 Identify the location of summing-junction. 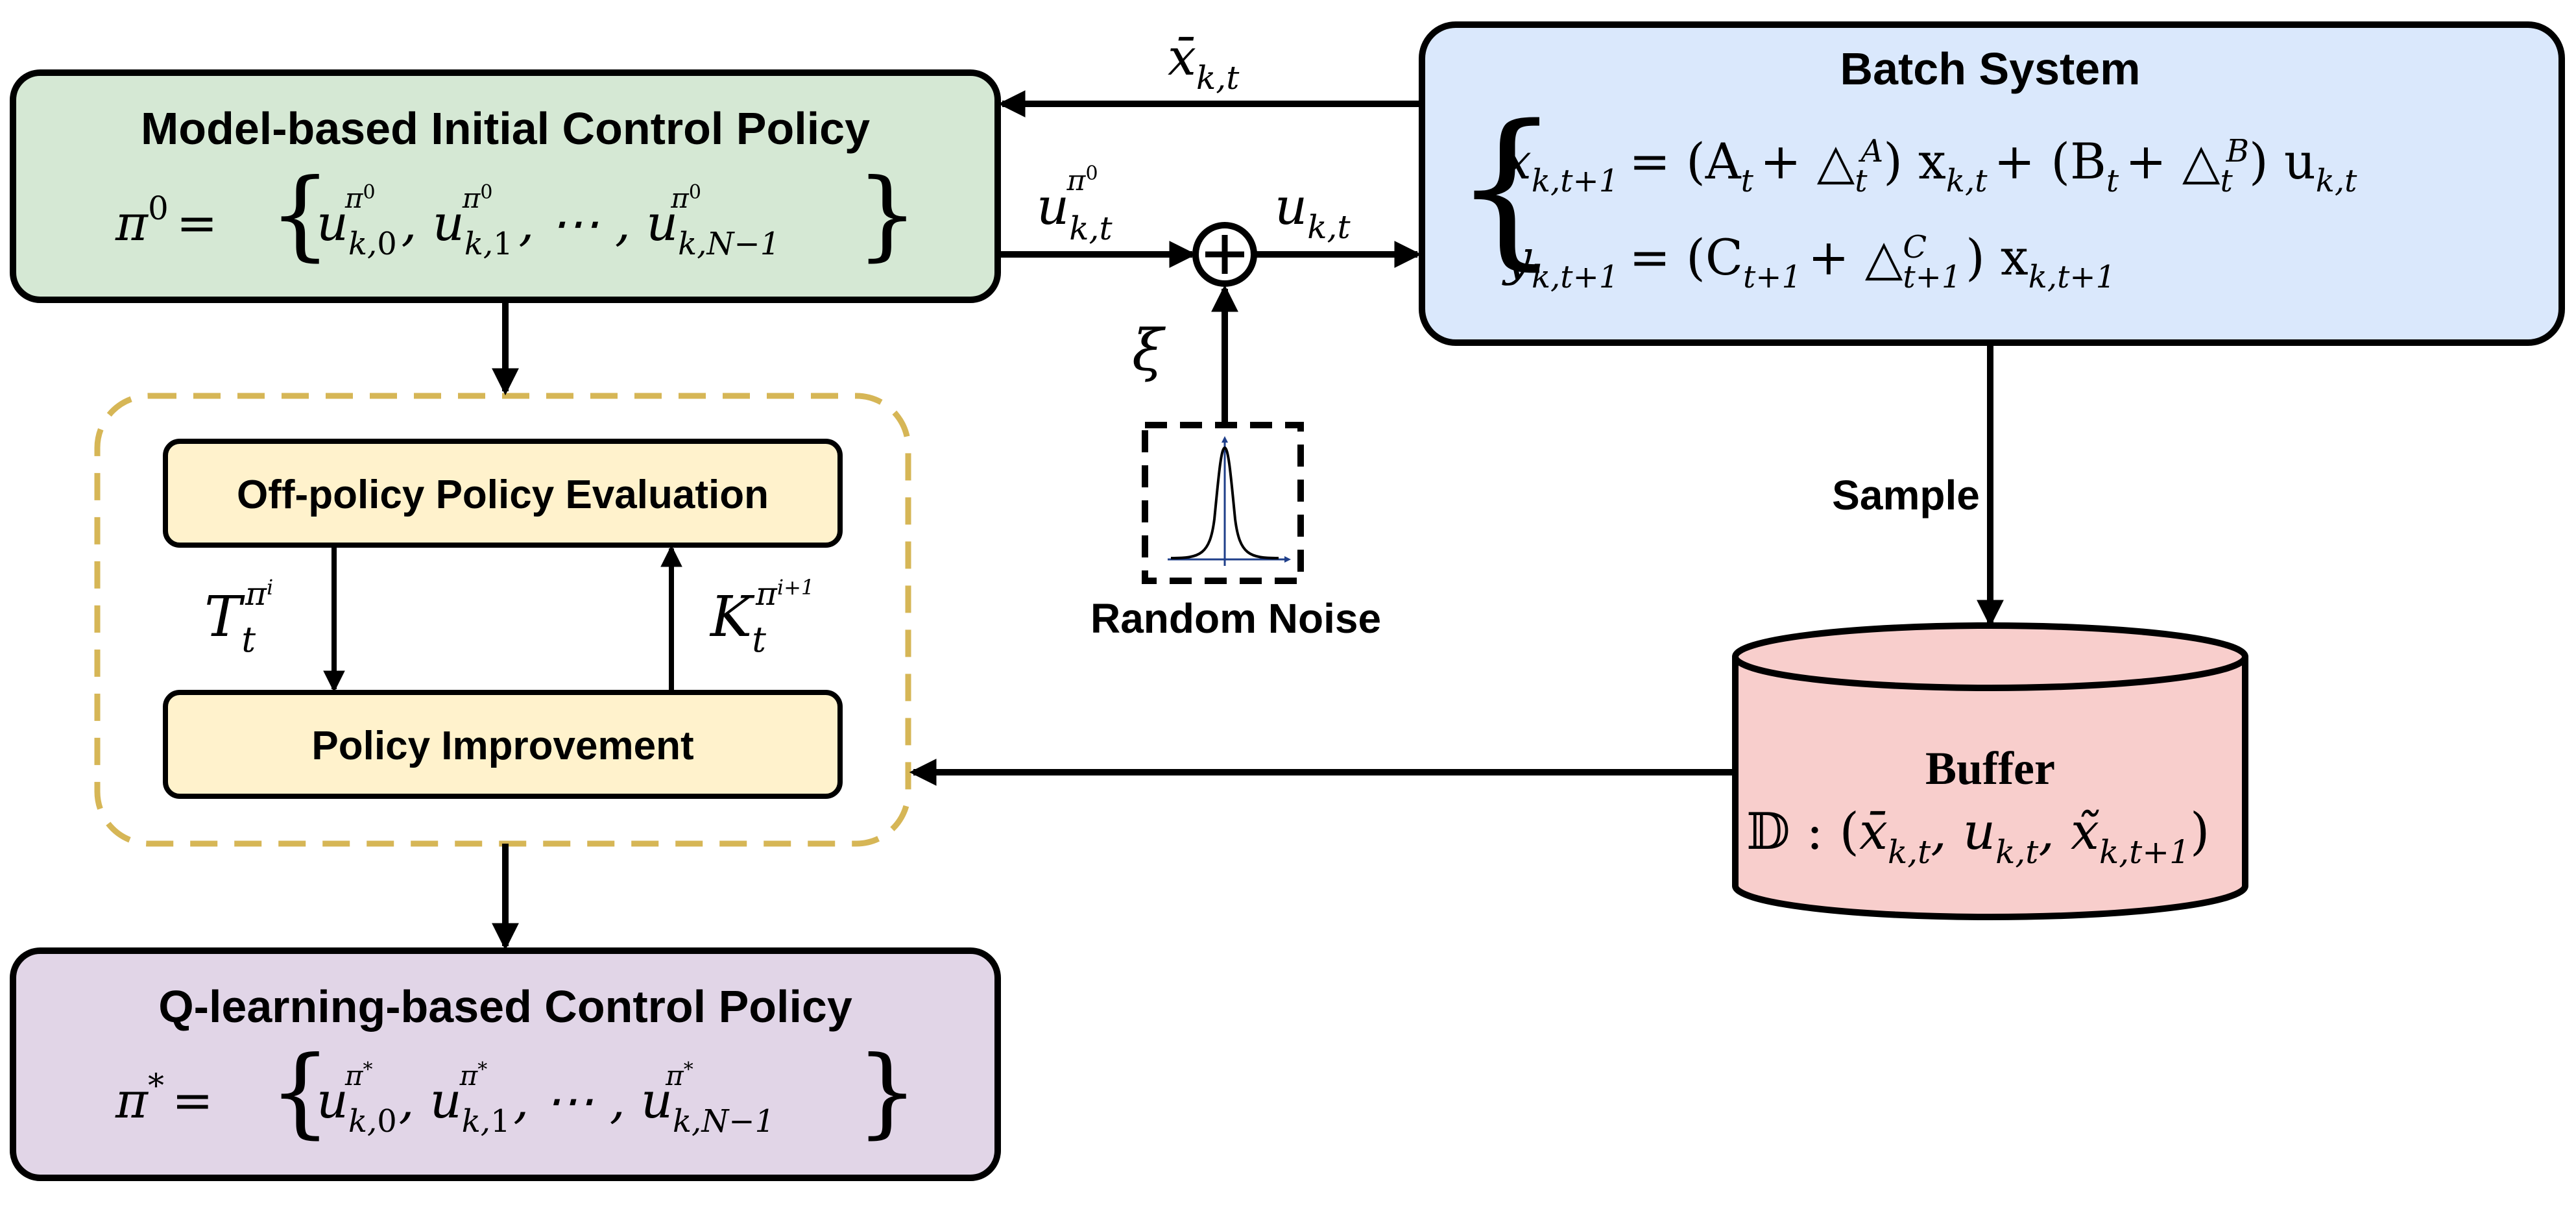
(1224, 254).